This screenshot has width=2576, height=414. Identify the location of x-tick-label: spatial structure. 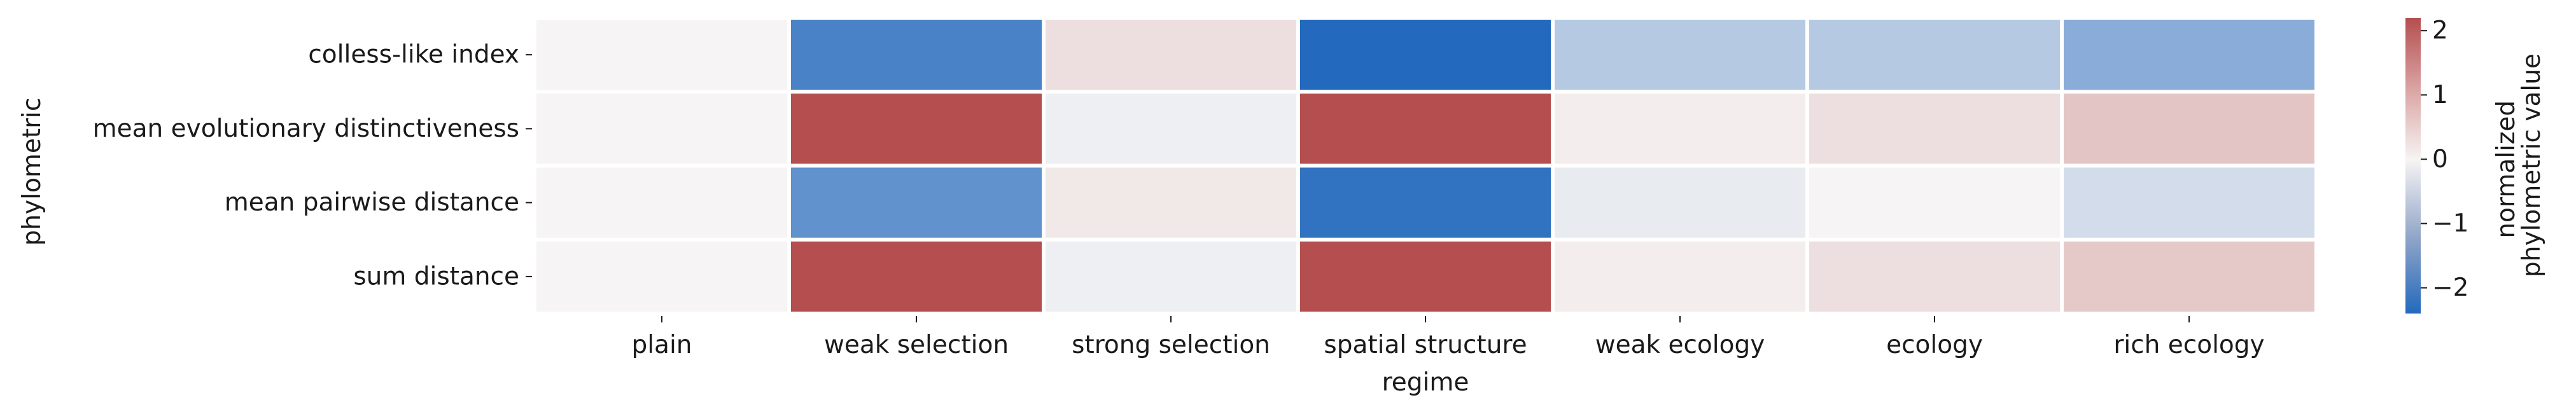
(1425, 345).